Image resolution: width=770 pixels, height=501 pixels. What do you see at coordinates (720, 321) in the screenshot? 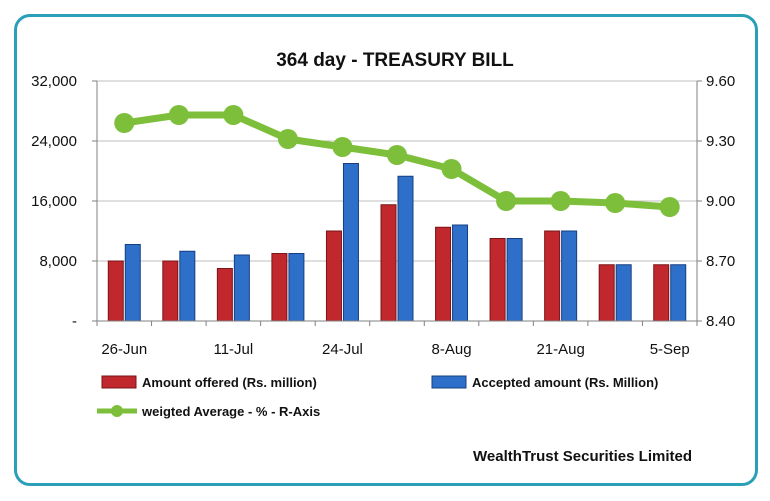
I see `right-tick-label: 8.40` at bounding box center [720, 321].